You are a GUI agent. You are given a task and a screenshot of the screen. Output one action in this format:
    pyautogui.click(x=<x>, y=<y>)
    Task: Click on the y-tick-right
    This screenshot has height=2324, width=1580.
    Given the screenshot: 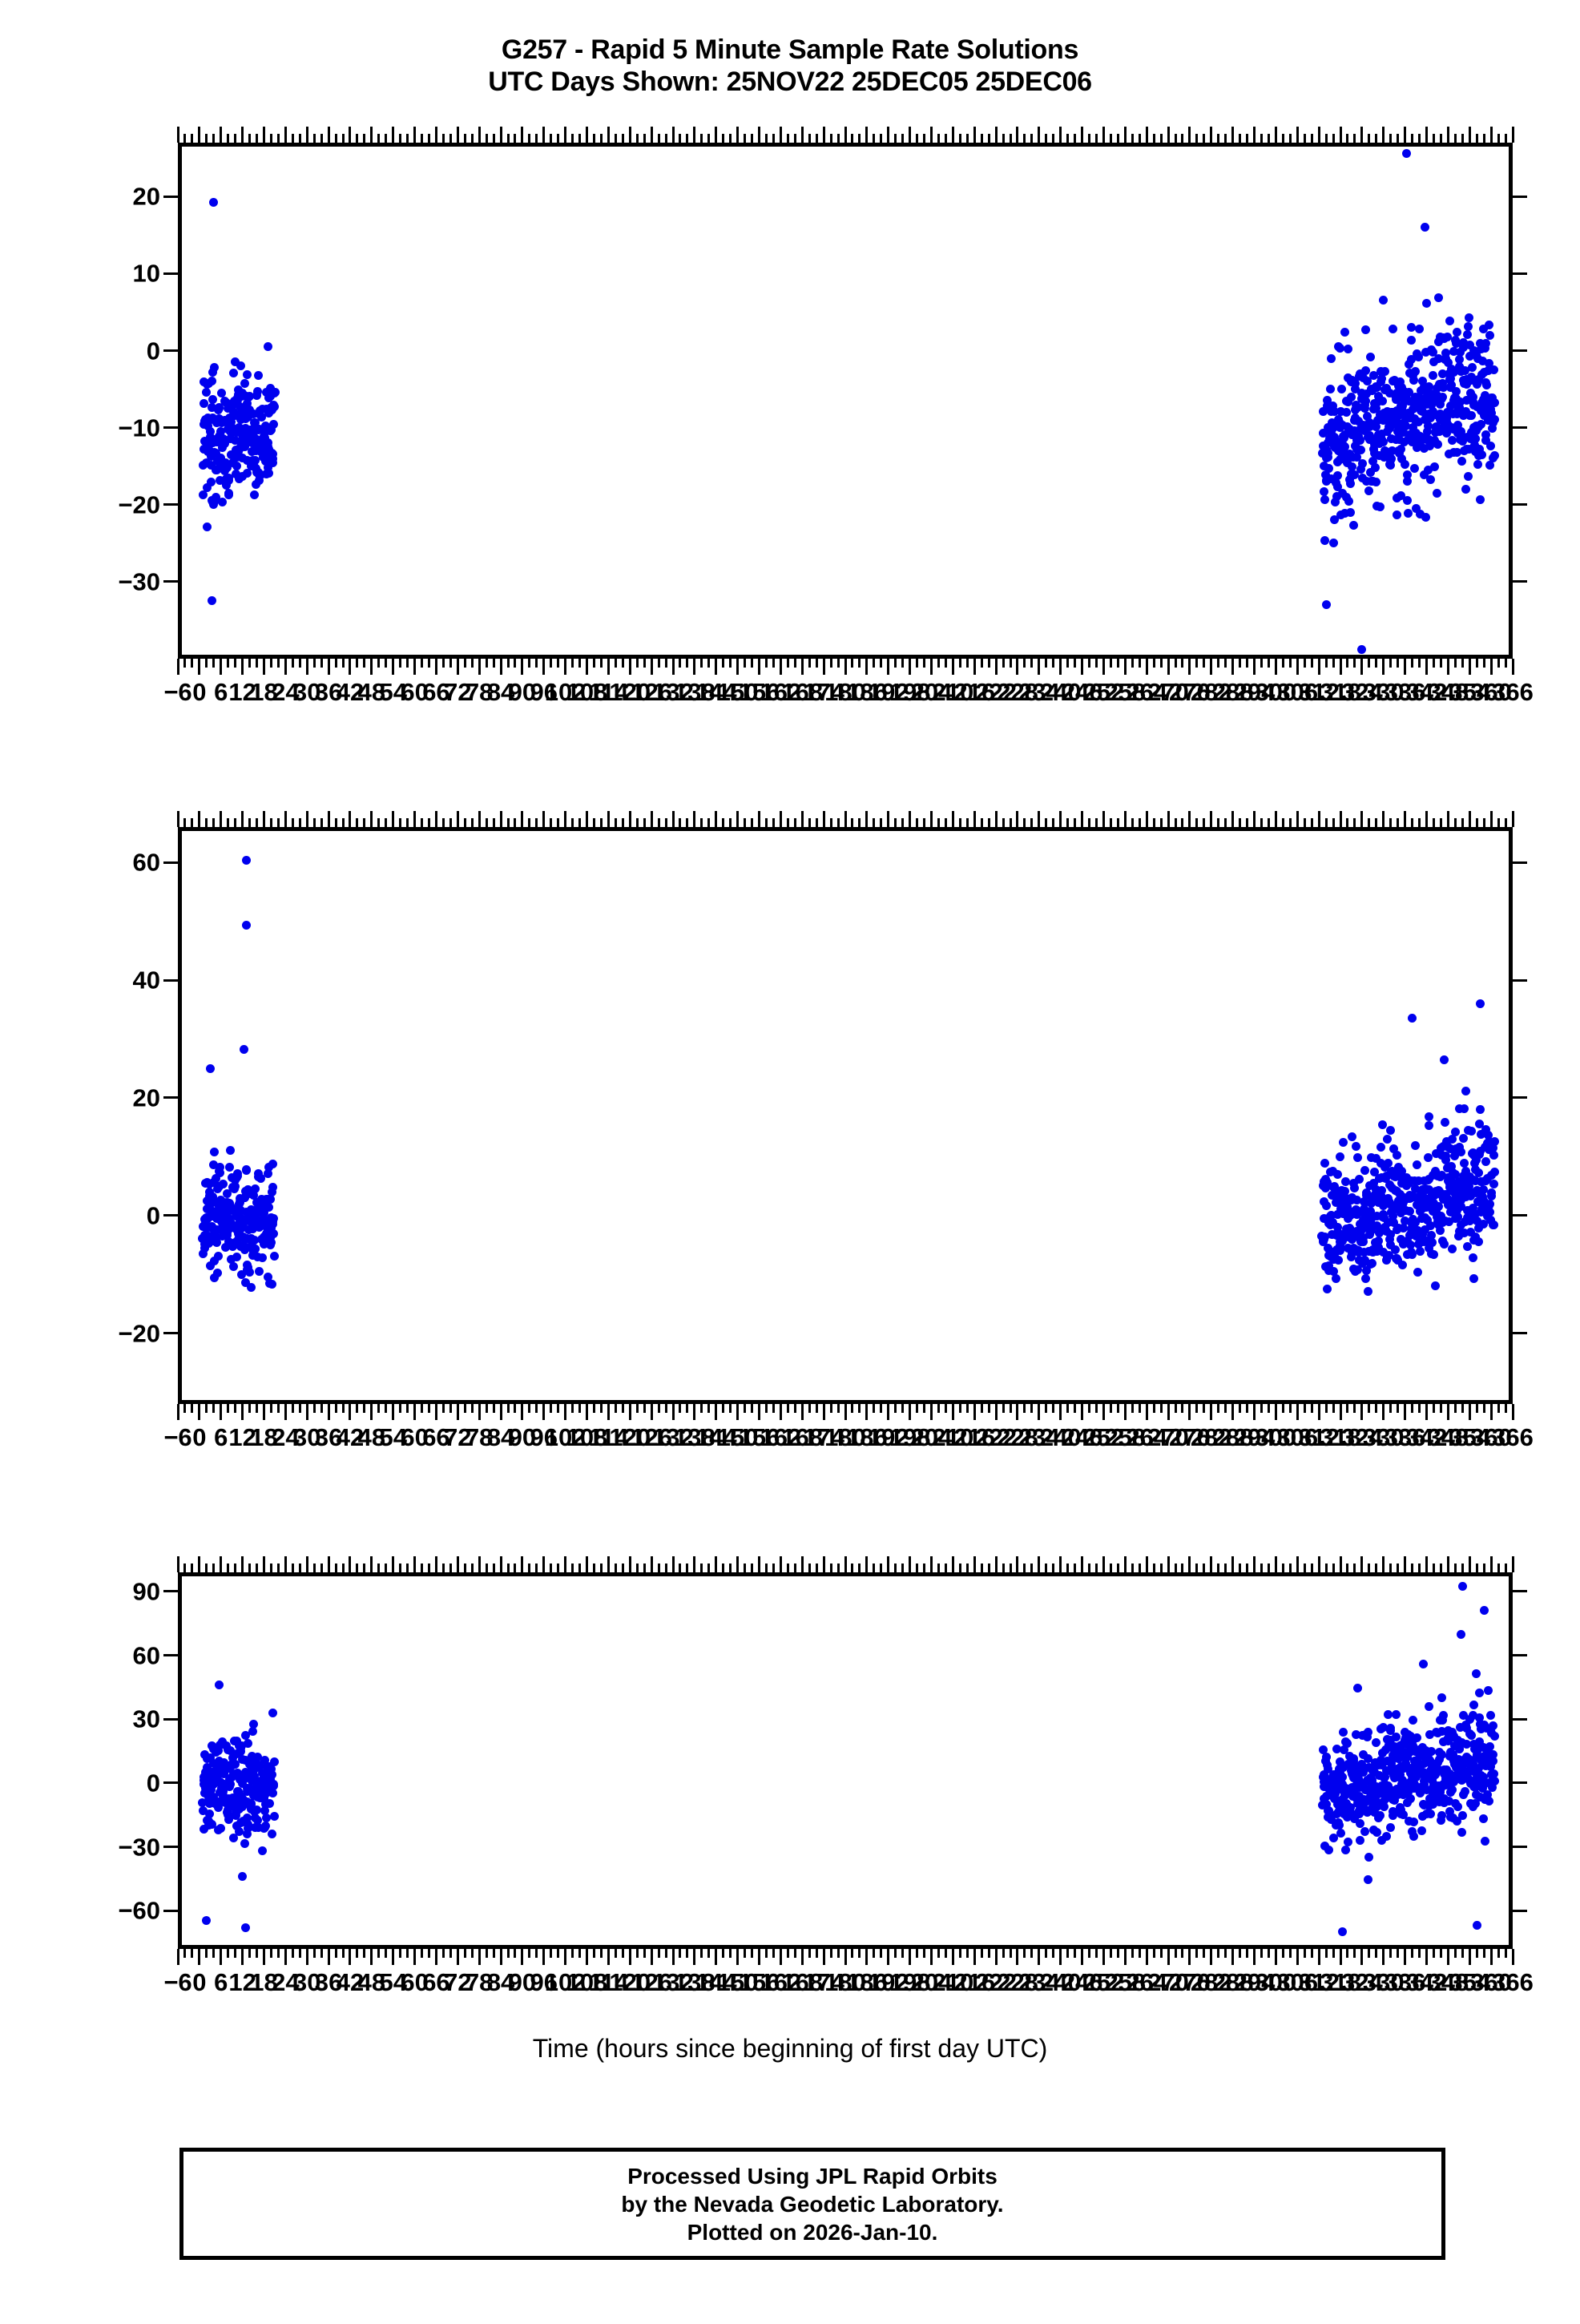 What is the action you would take?
    pyautogui.click(x=1520, y=1910)
    